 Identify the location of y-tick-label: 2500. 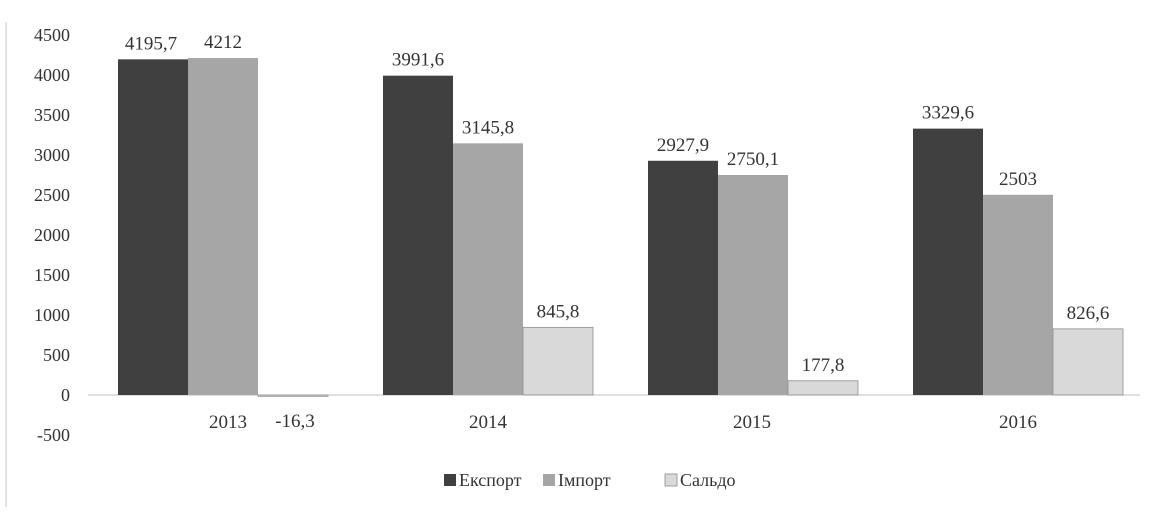
(52, 195).